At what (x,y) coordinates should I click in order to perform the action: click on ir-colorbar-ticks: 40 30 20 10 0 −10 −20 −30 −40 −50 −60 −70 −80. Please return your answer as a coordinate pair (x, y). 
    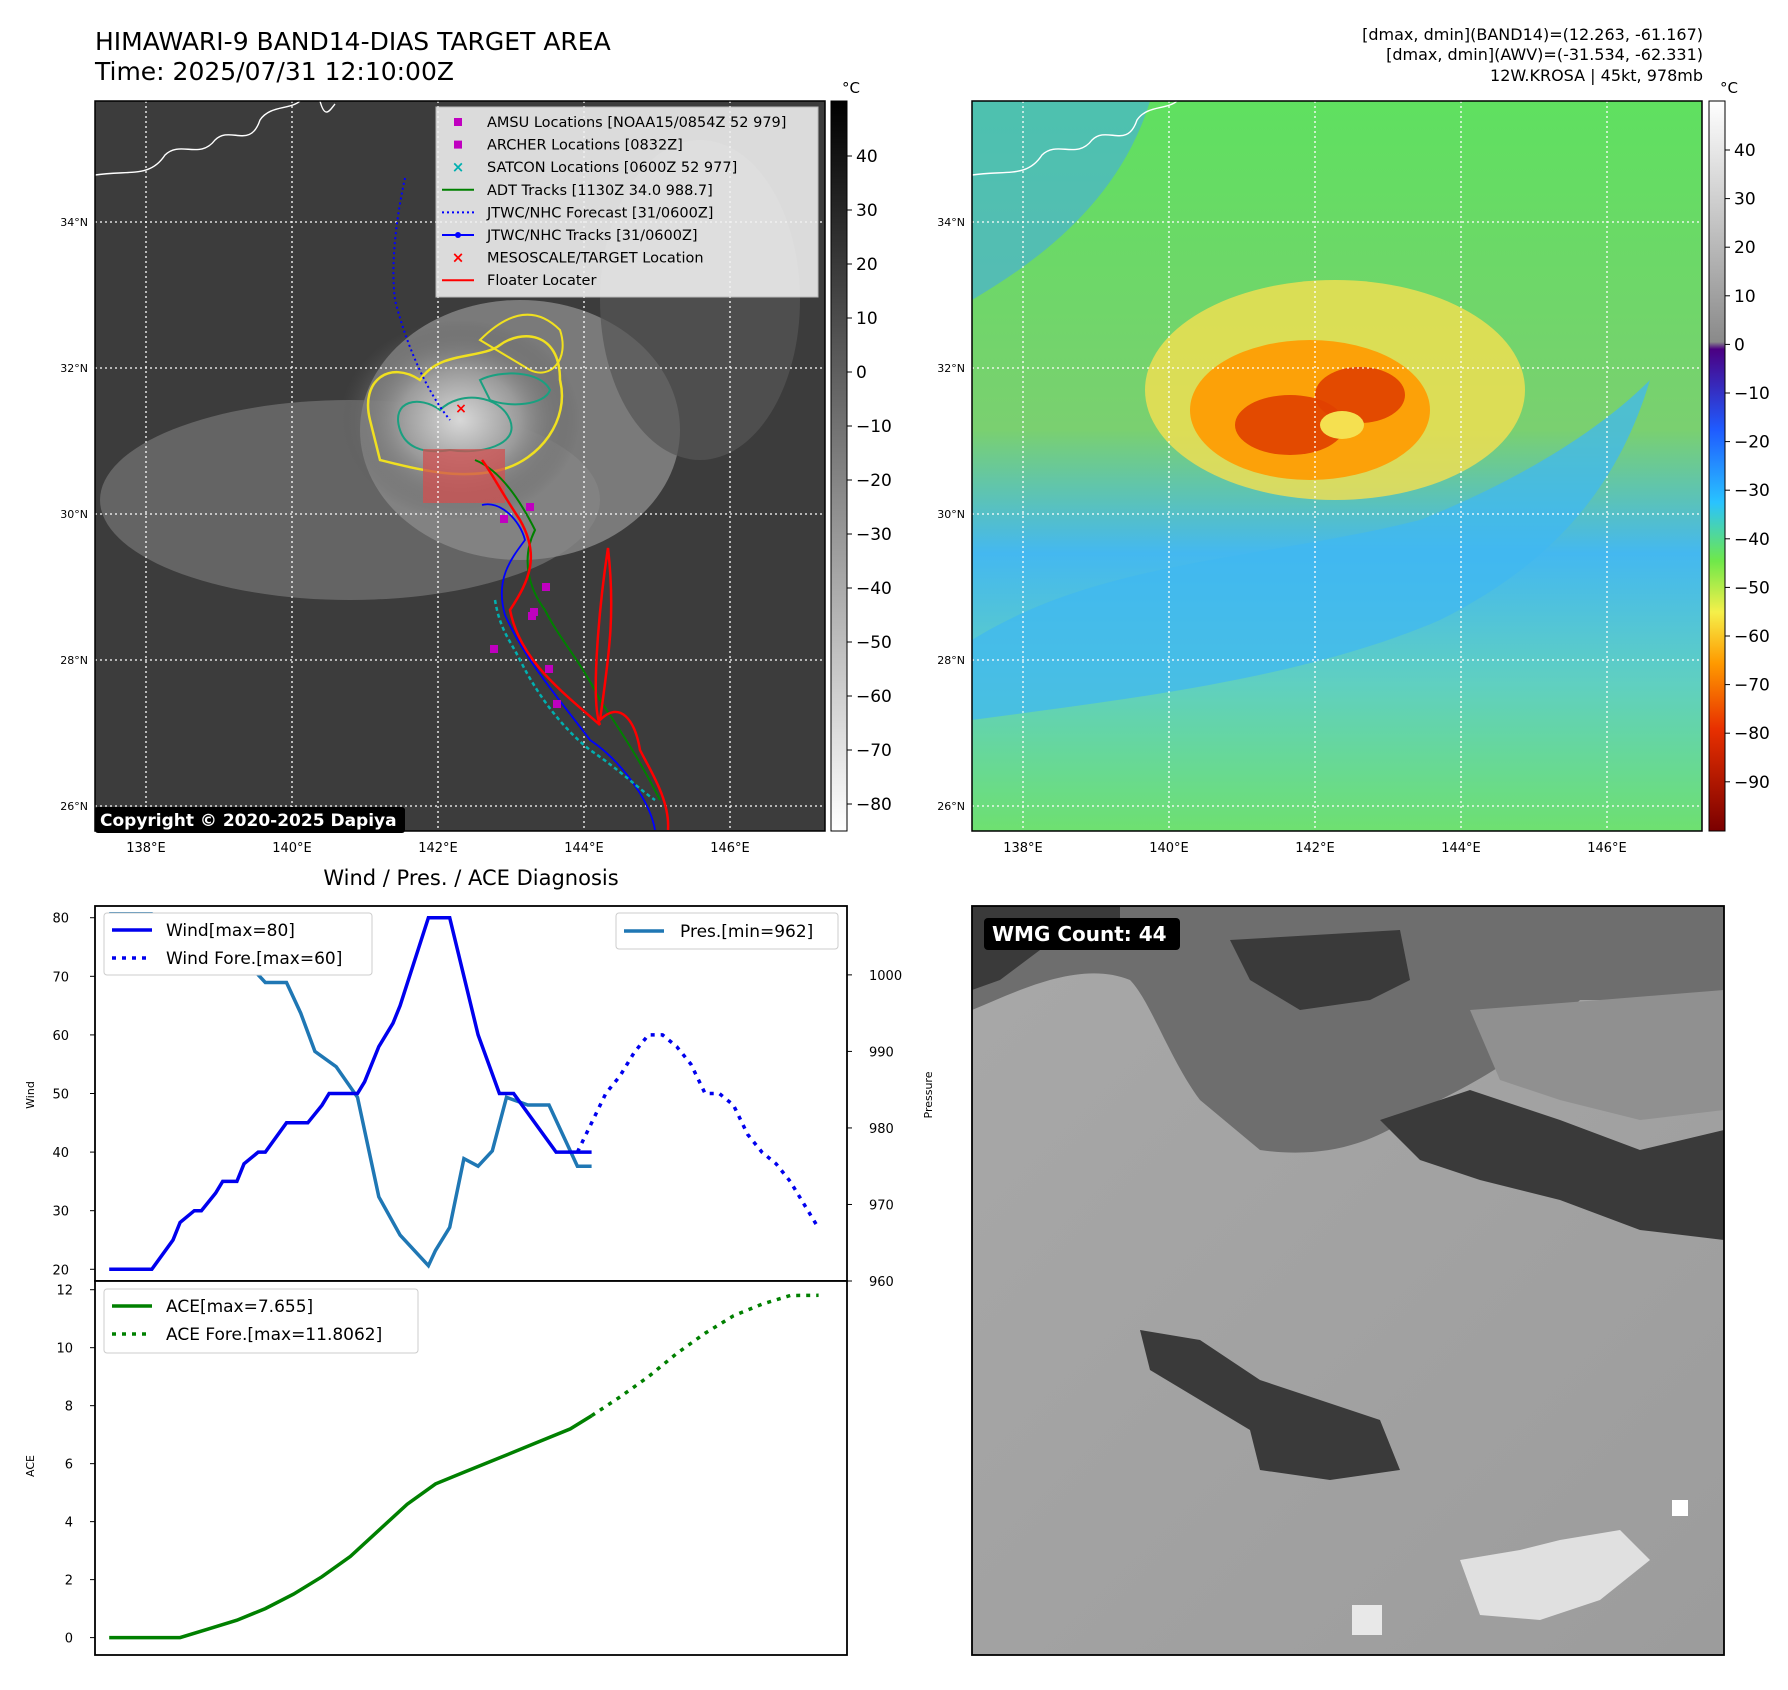
    Looking at the image, I should click on (869, 481).